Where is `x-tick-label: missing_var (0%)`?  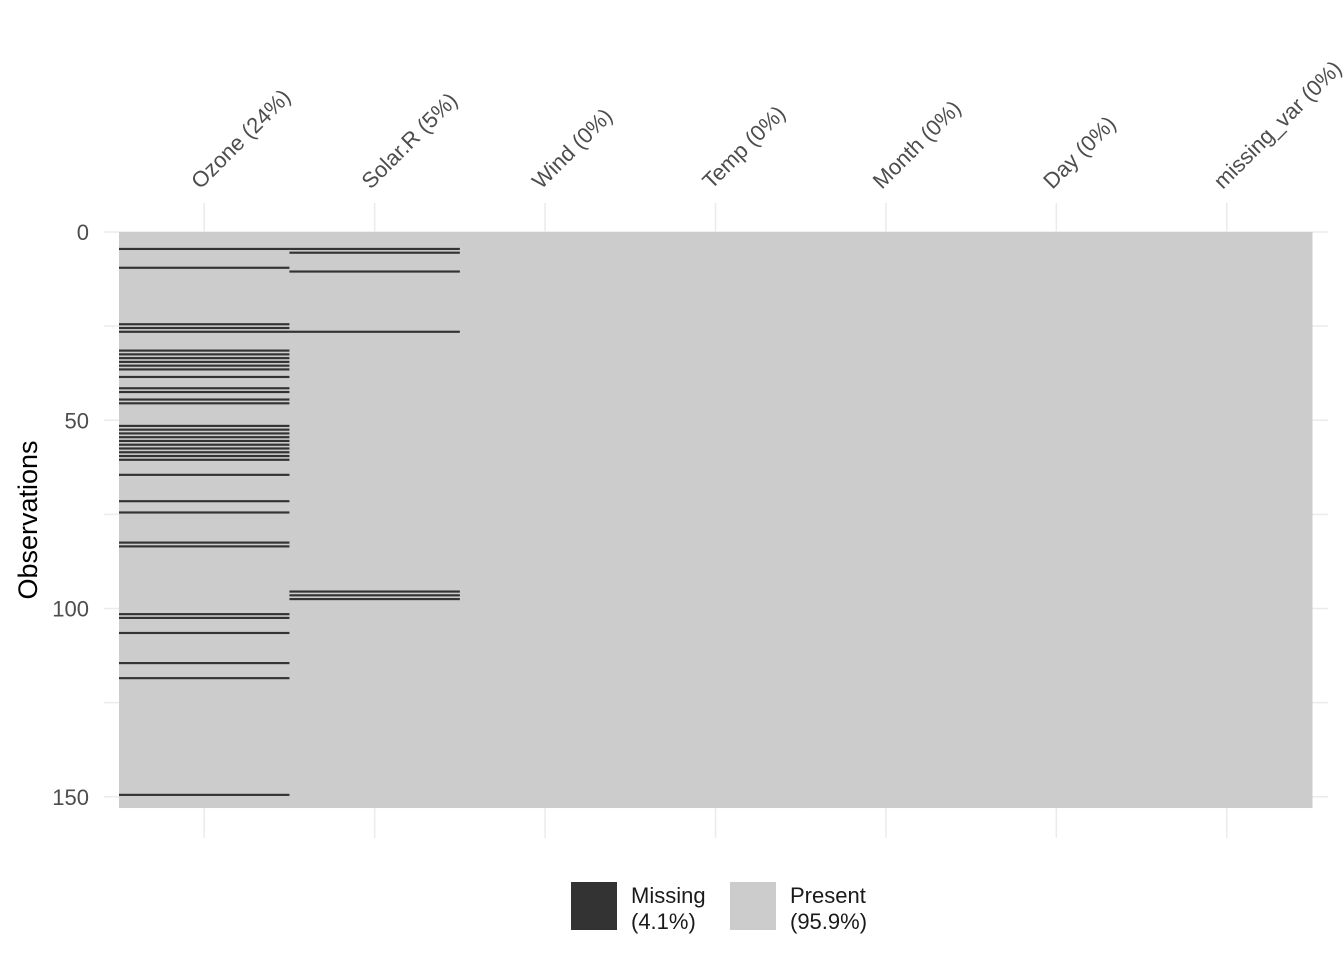
x-tick-label: missing_var (0%) is located at coordinates (1276, 125).